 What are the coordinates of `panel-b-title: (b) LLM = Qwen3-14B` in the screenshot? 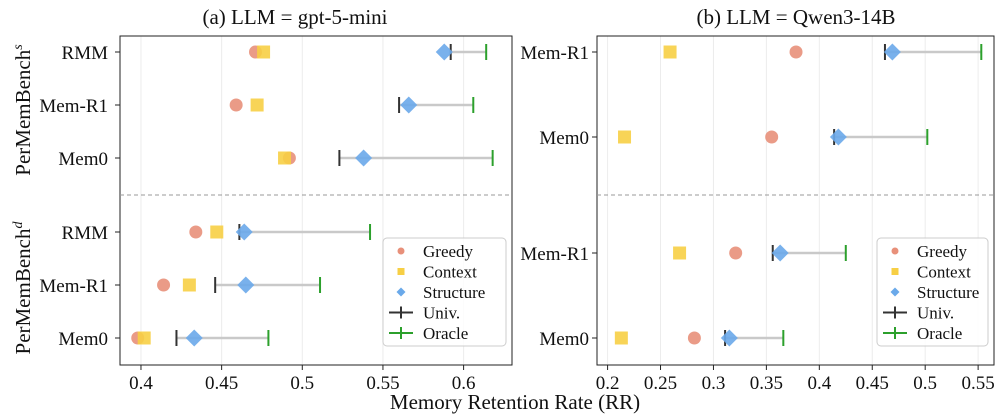 It's located at (795, 17).